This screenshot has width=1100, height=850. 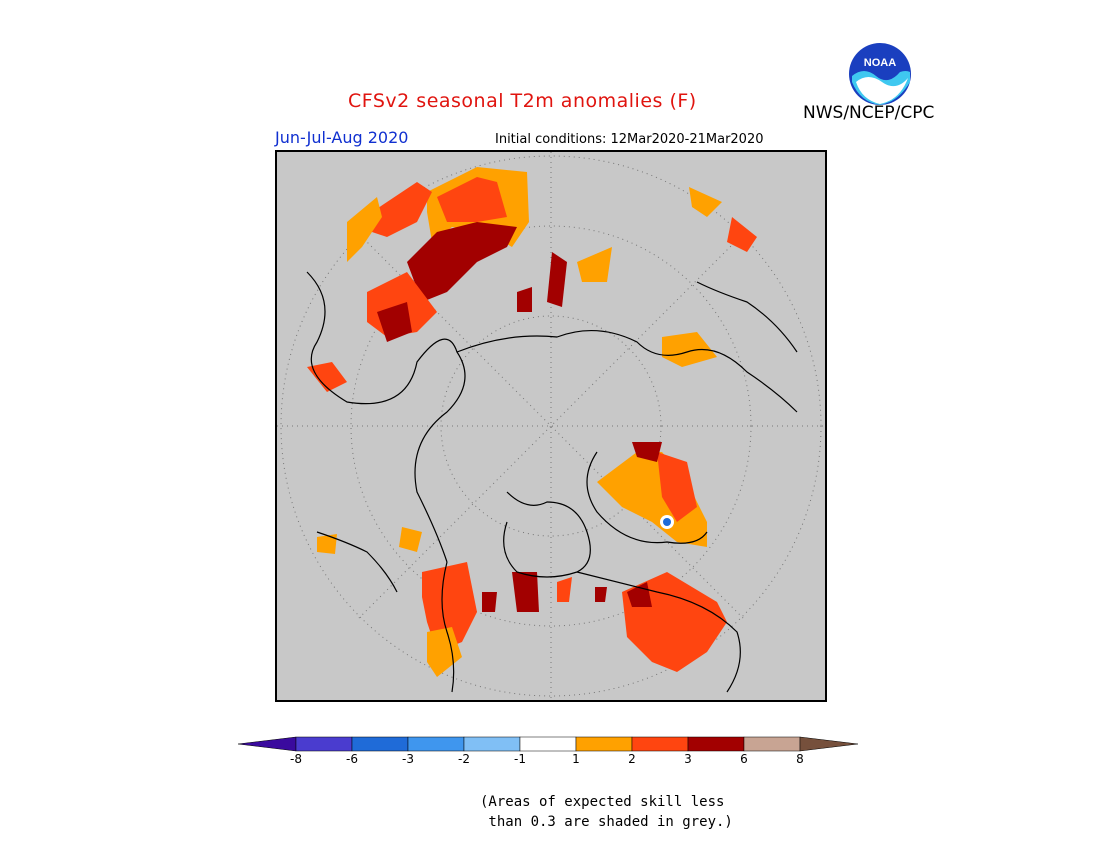 I want to click on colorbar-arrow-left, so click(x=267, y=744).